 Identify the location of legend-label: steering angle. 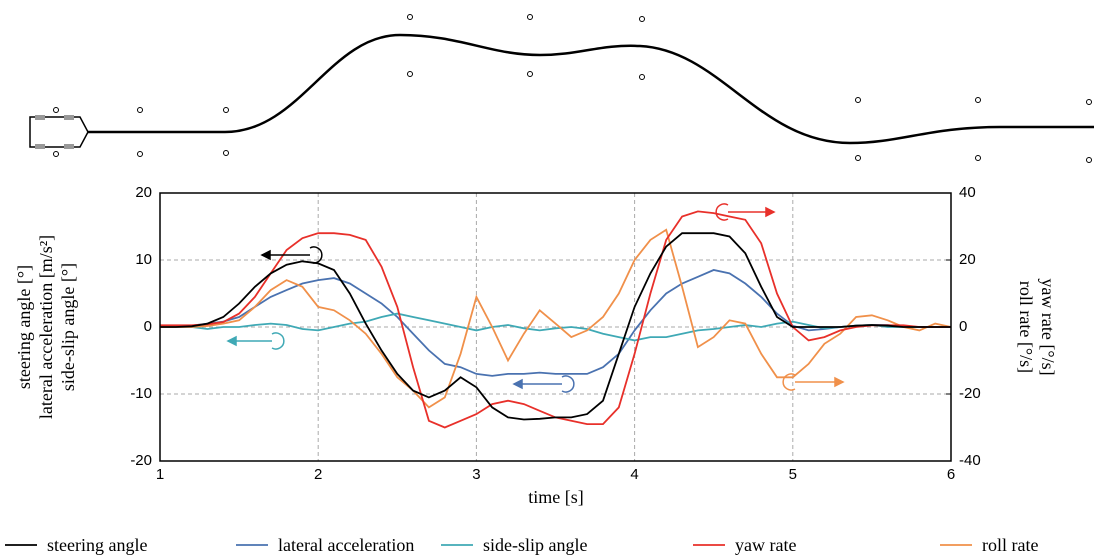
(97, 545).